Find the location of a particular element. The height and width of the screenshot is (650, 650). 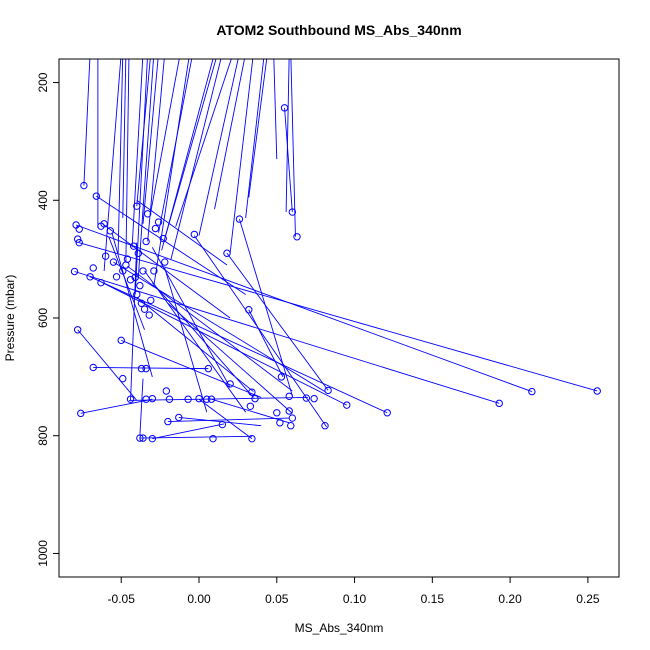

x-tick-label: 0.00 is located at coordinates (199, 599).